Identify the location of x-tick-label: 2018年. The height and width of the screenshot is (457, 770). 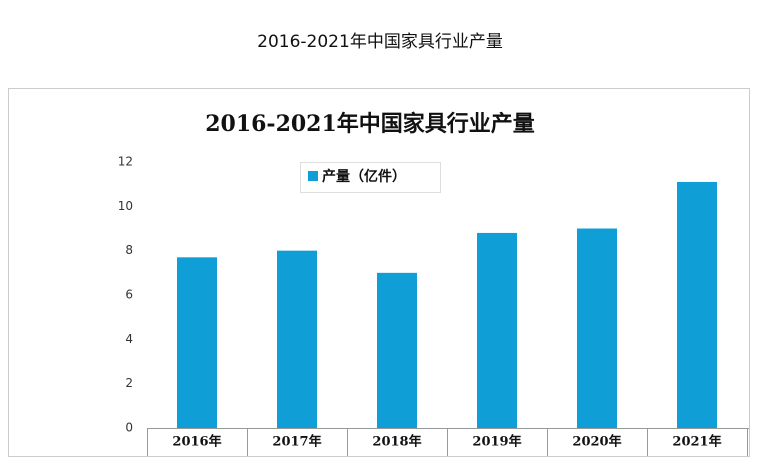
(396, 442).